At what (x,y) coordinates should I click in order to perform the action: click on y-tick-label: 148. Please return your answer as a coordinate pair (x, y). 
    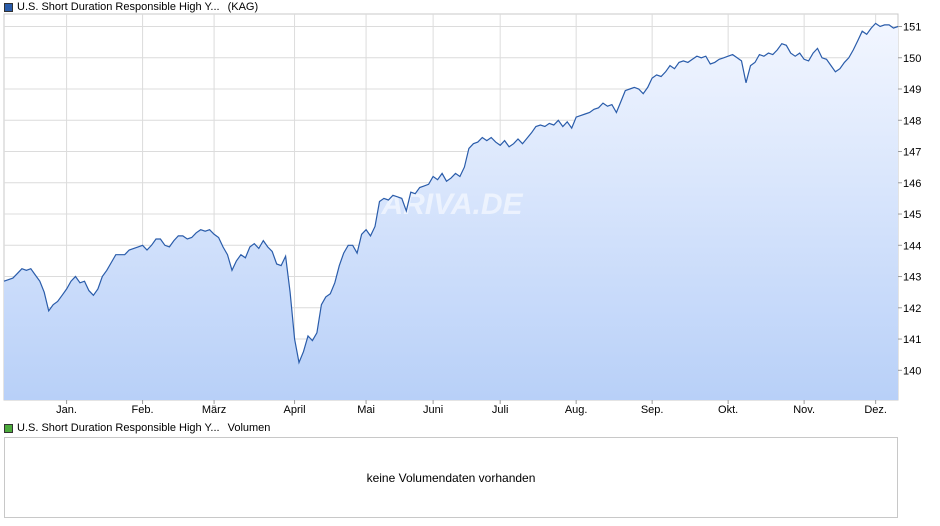
    Looking at the image, I should click on (912, 121).